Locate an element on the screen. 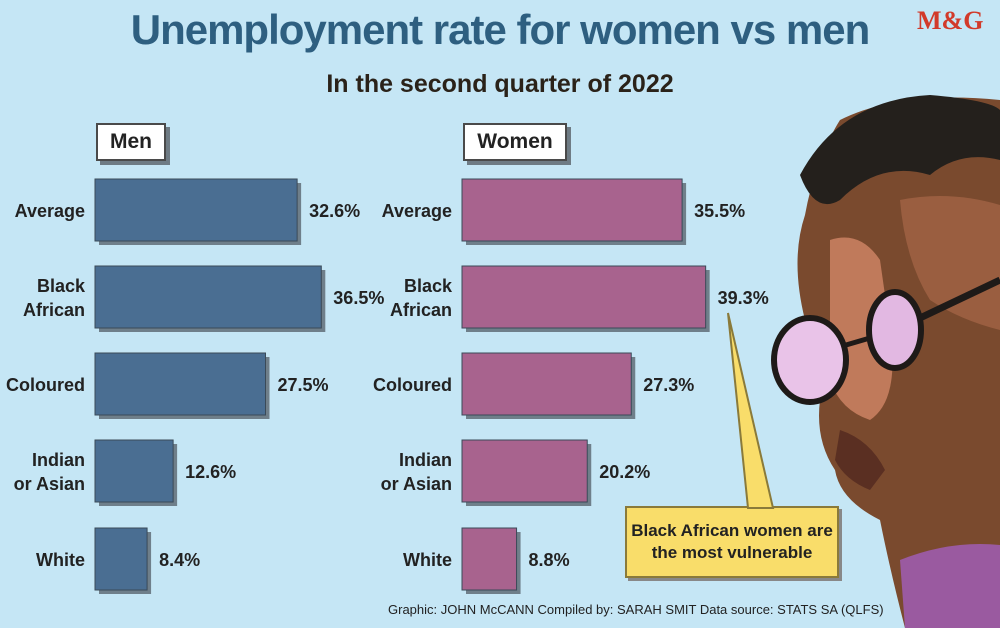 The height and width of the screenshot is (628, 1000). chart-title: Unemployment rate for women vs men is located at coordinates (500, 29).